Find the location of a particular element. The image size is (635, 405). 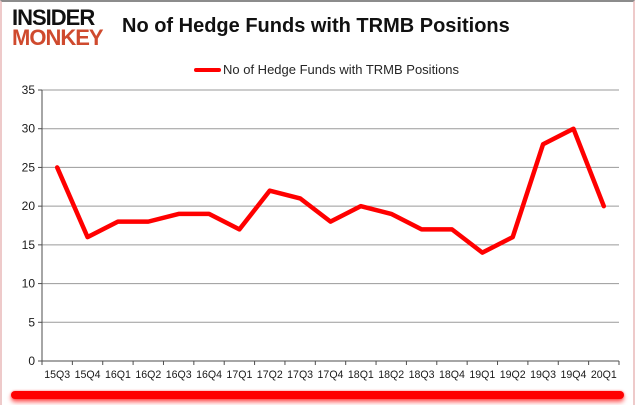

x-axis-label: 16Q4 is located at coordinates (209, 375).